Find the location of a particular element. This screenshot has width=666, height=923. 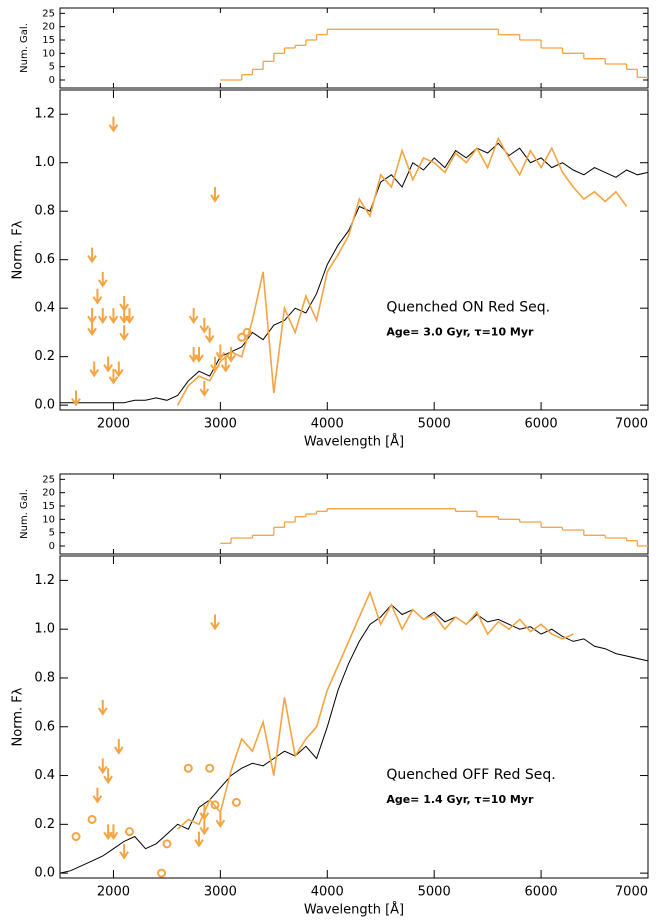

annotation: Age= 3.0 Gyr, τ=10 Myr is located at coordinates (460, 332).